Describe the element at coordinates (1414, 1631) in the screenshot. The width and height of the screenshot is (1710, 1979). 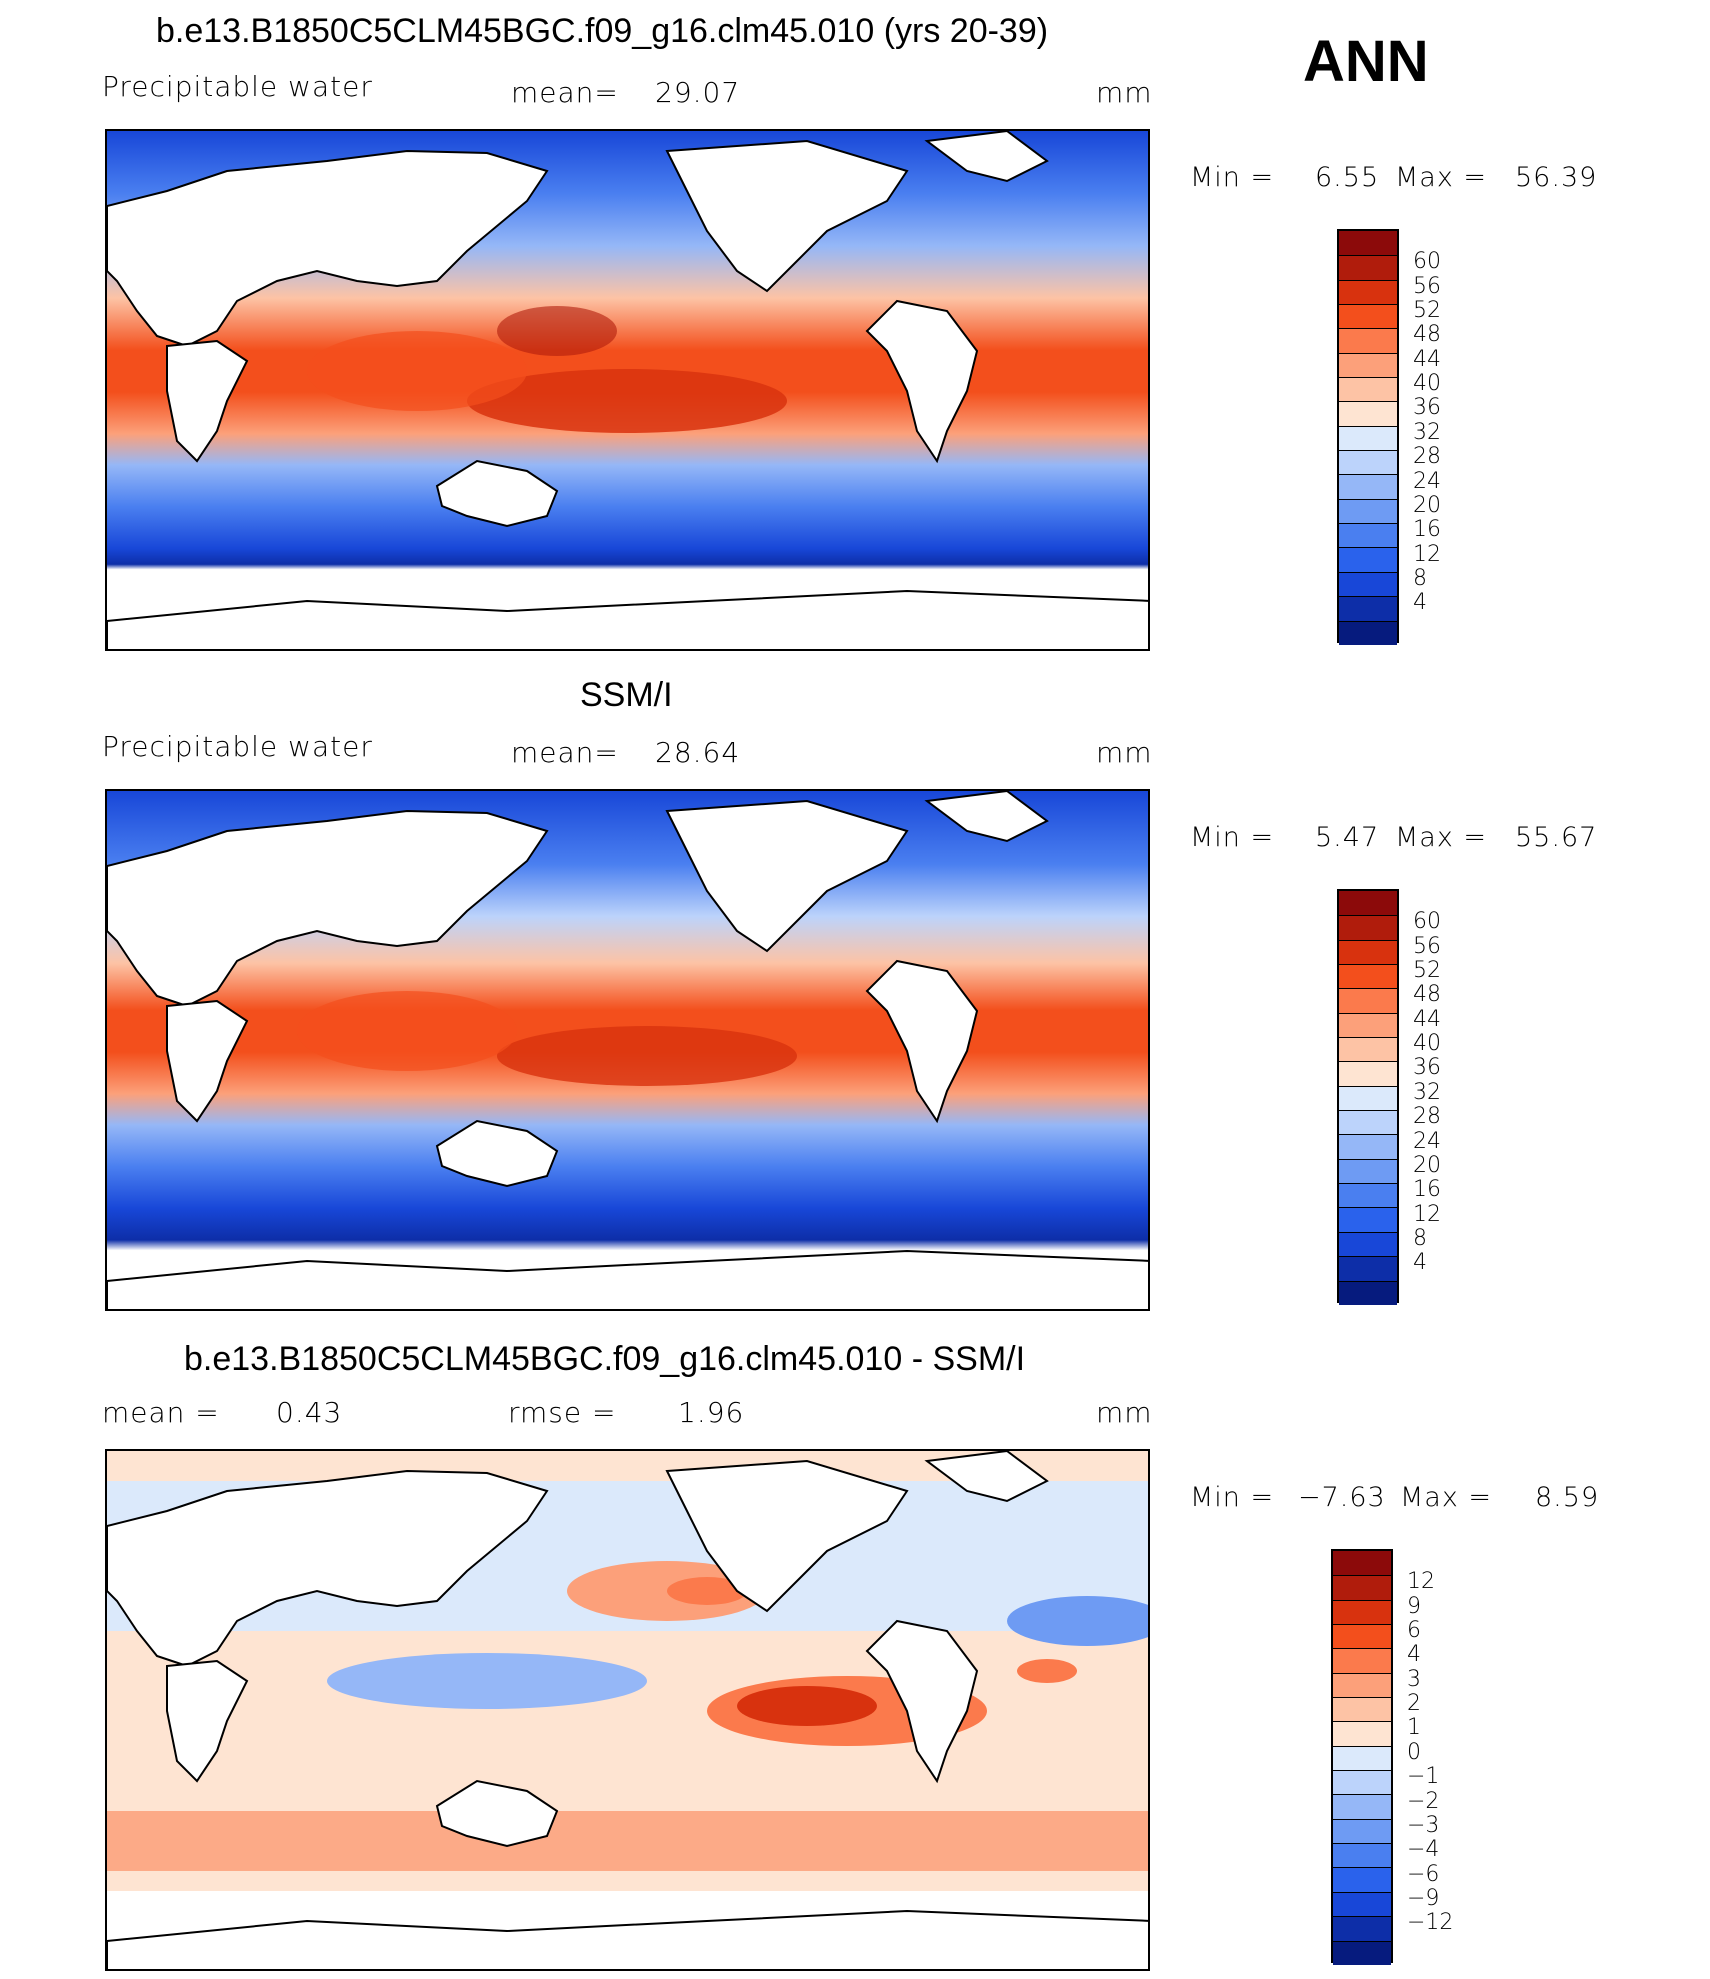
I see `colorbar-tick-label: 6` at that location.